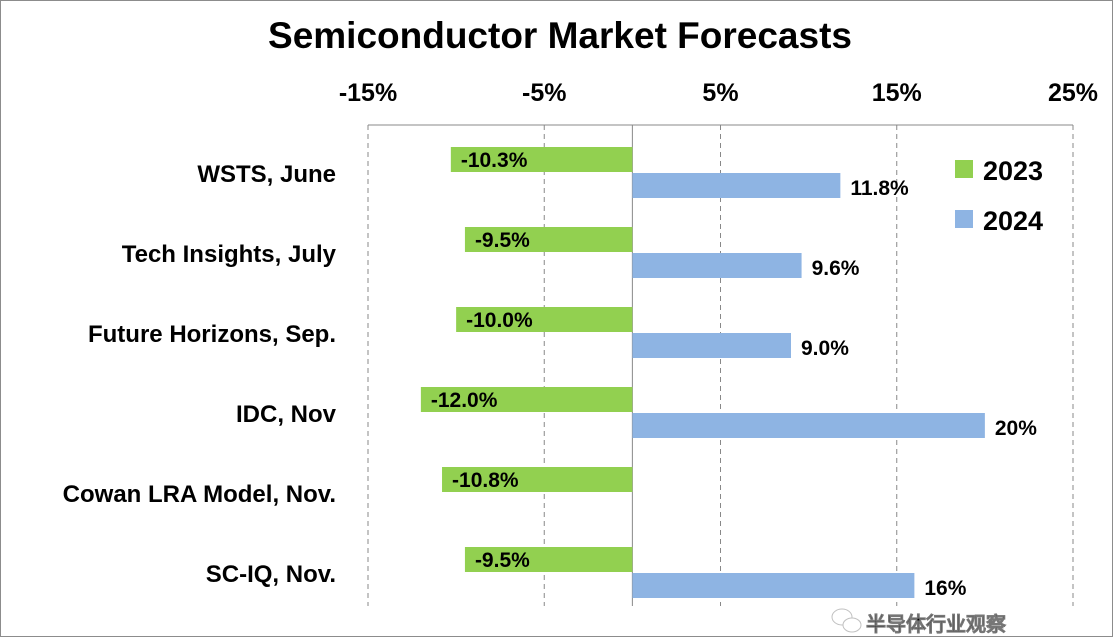  What do you see at coordinates (836, 268) in the screenshot?
I see `data-label: 9.6%` at bounding box center [836, 268].